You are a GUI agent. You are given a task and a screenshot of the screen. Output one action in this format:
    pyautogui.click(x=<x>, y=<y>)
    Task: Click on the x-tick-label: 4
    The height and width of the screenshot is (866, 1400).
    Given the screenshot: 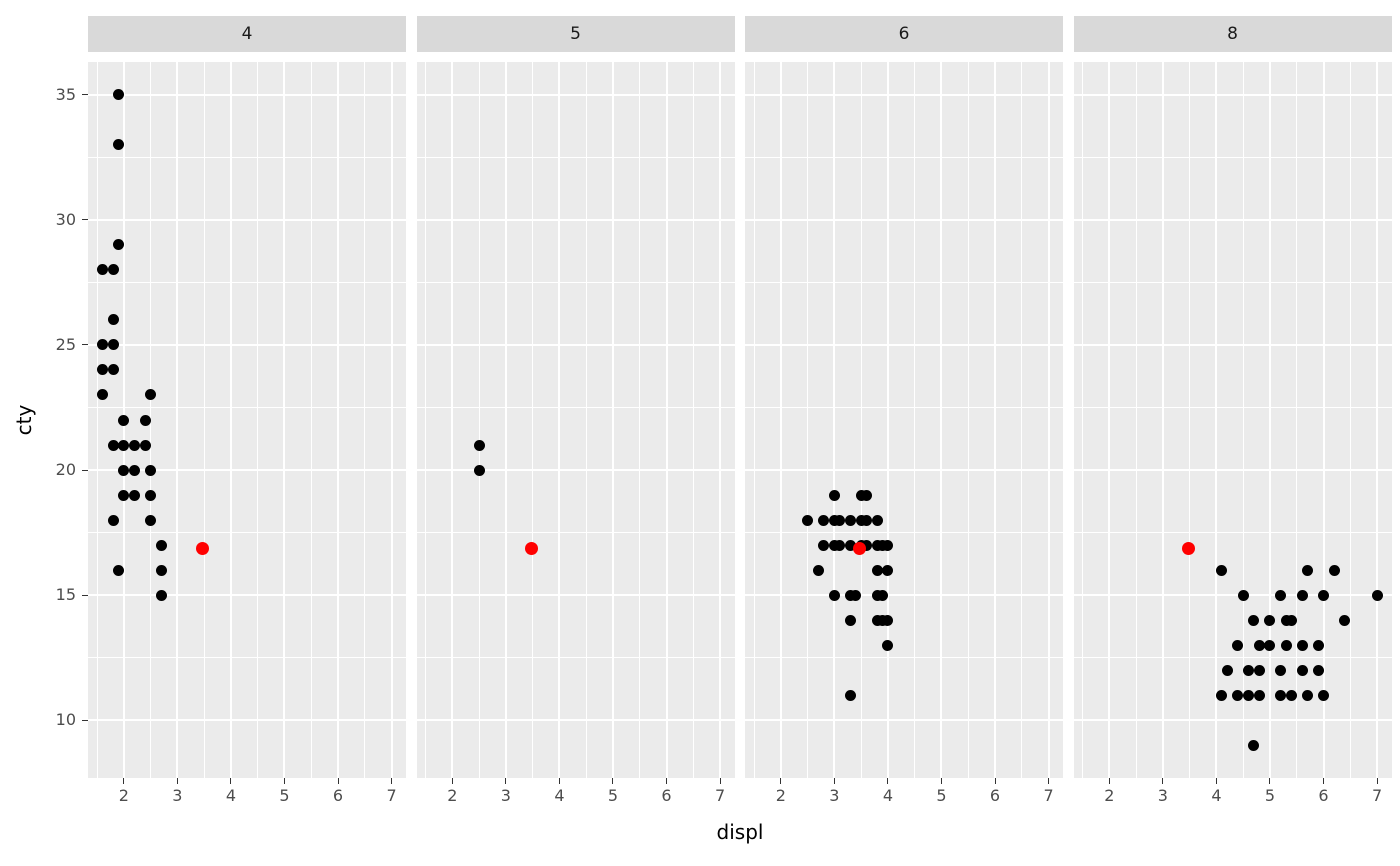 What is the action you would take?
    pyautogui.click(x=1216, y=795)
    